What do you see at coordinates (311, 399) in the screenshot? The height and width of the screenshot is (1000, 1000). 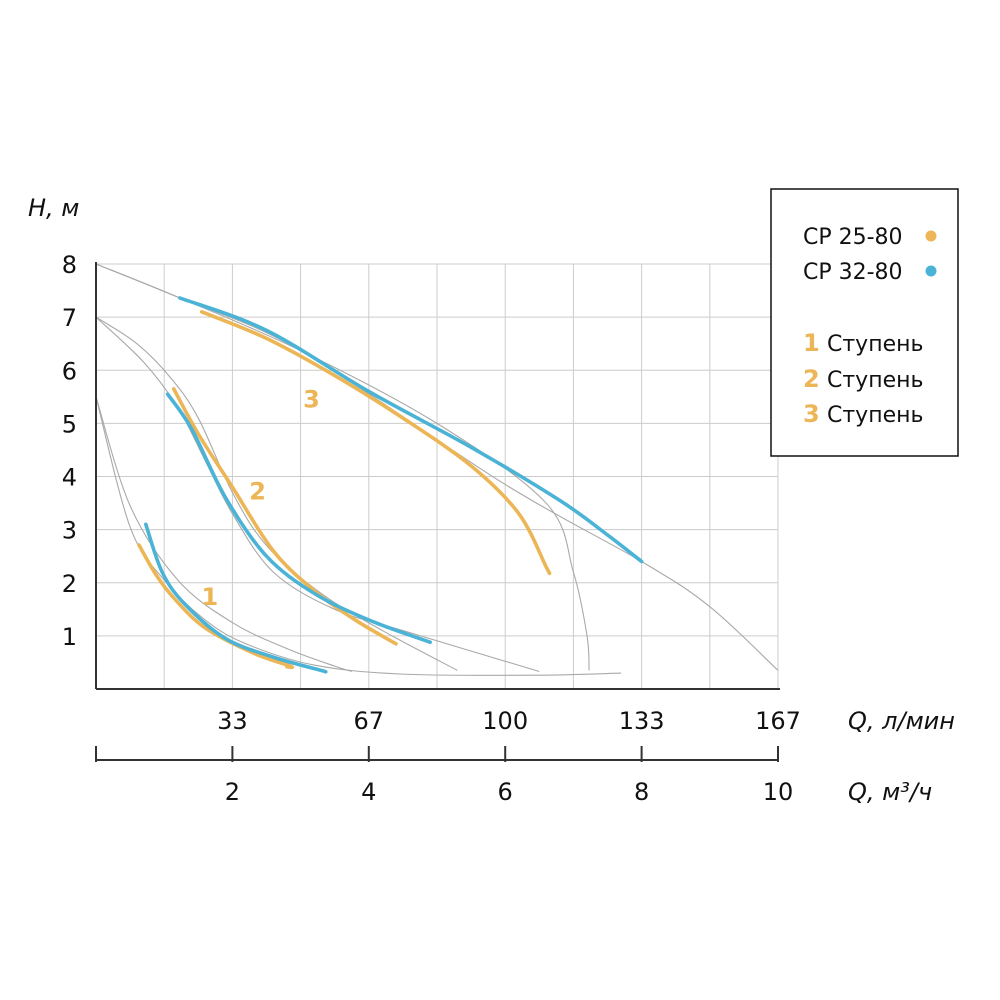 I see `stage-label-3: 3` at bounding box center [311, 399].